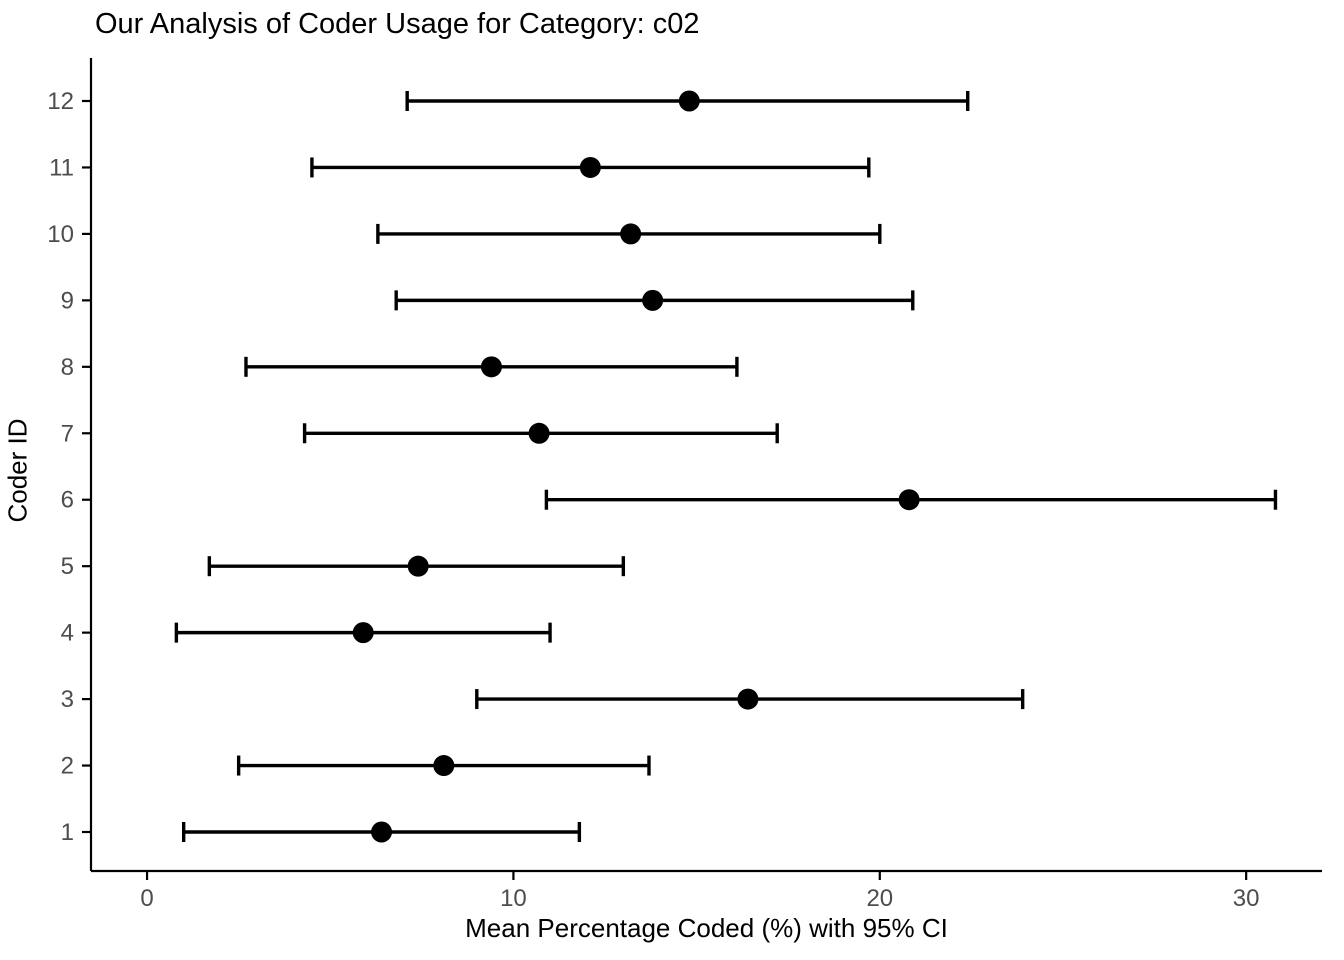  What do you see at coordinates (146, 898) in the screenshot?
I see `x-tick-label: 0` at bounding box center [146, 898].